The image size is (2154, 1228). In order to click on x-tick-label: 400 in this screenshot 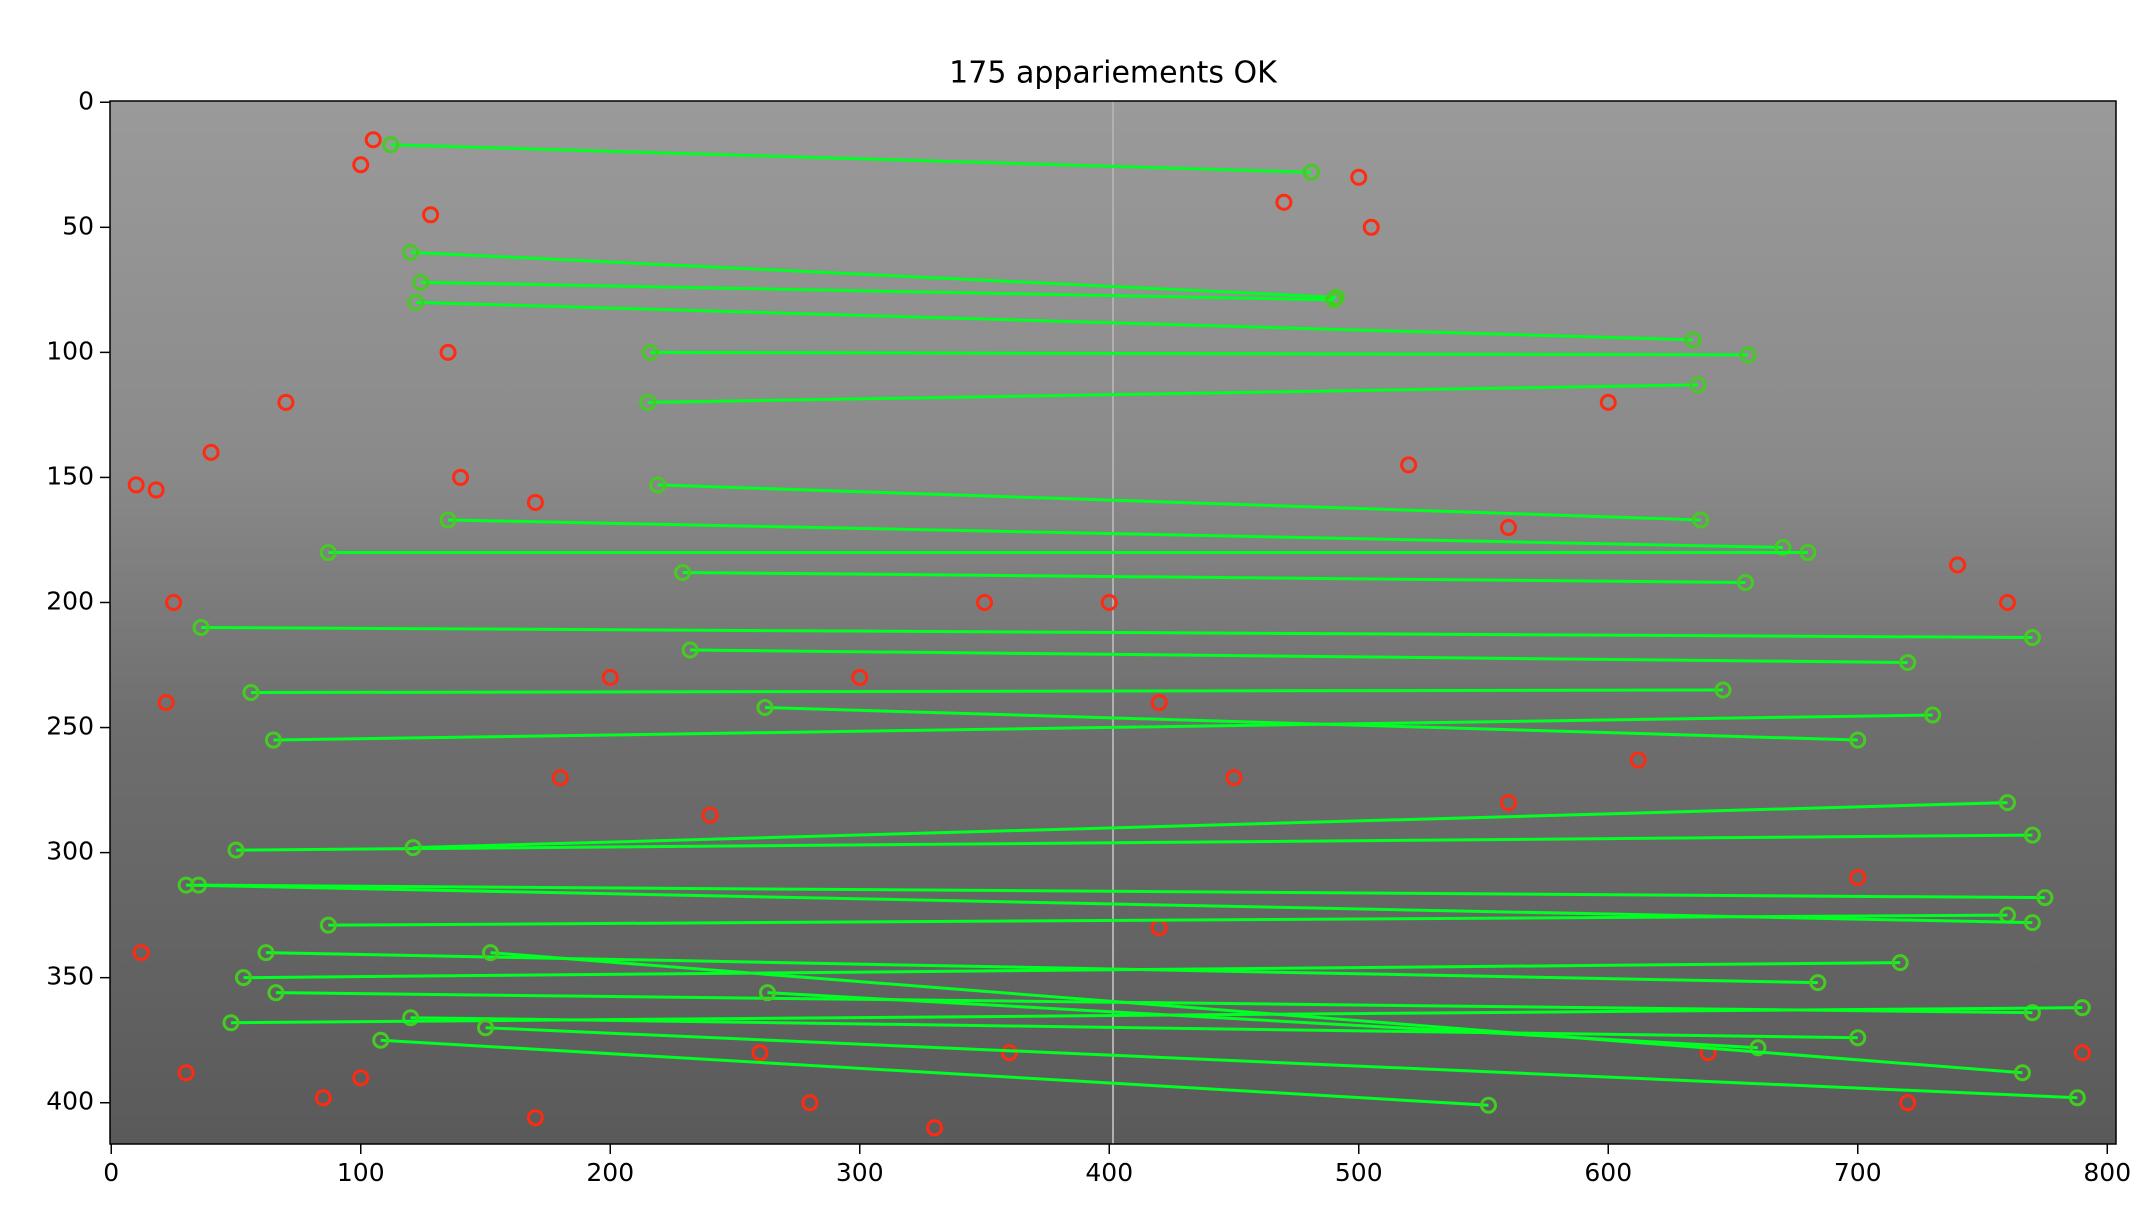, I will do `click(1109, 1172)`.